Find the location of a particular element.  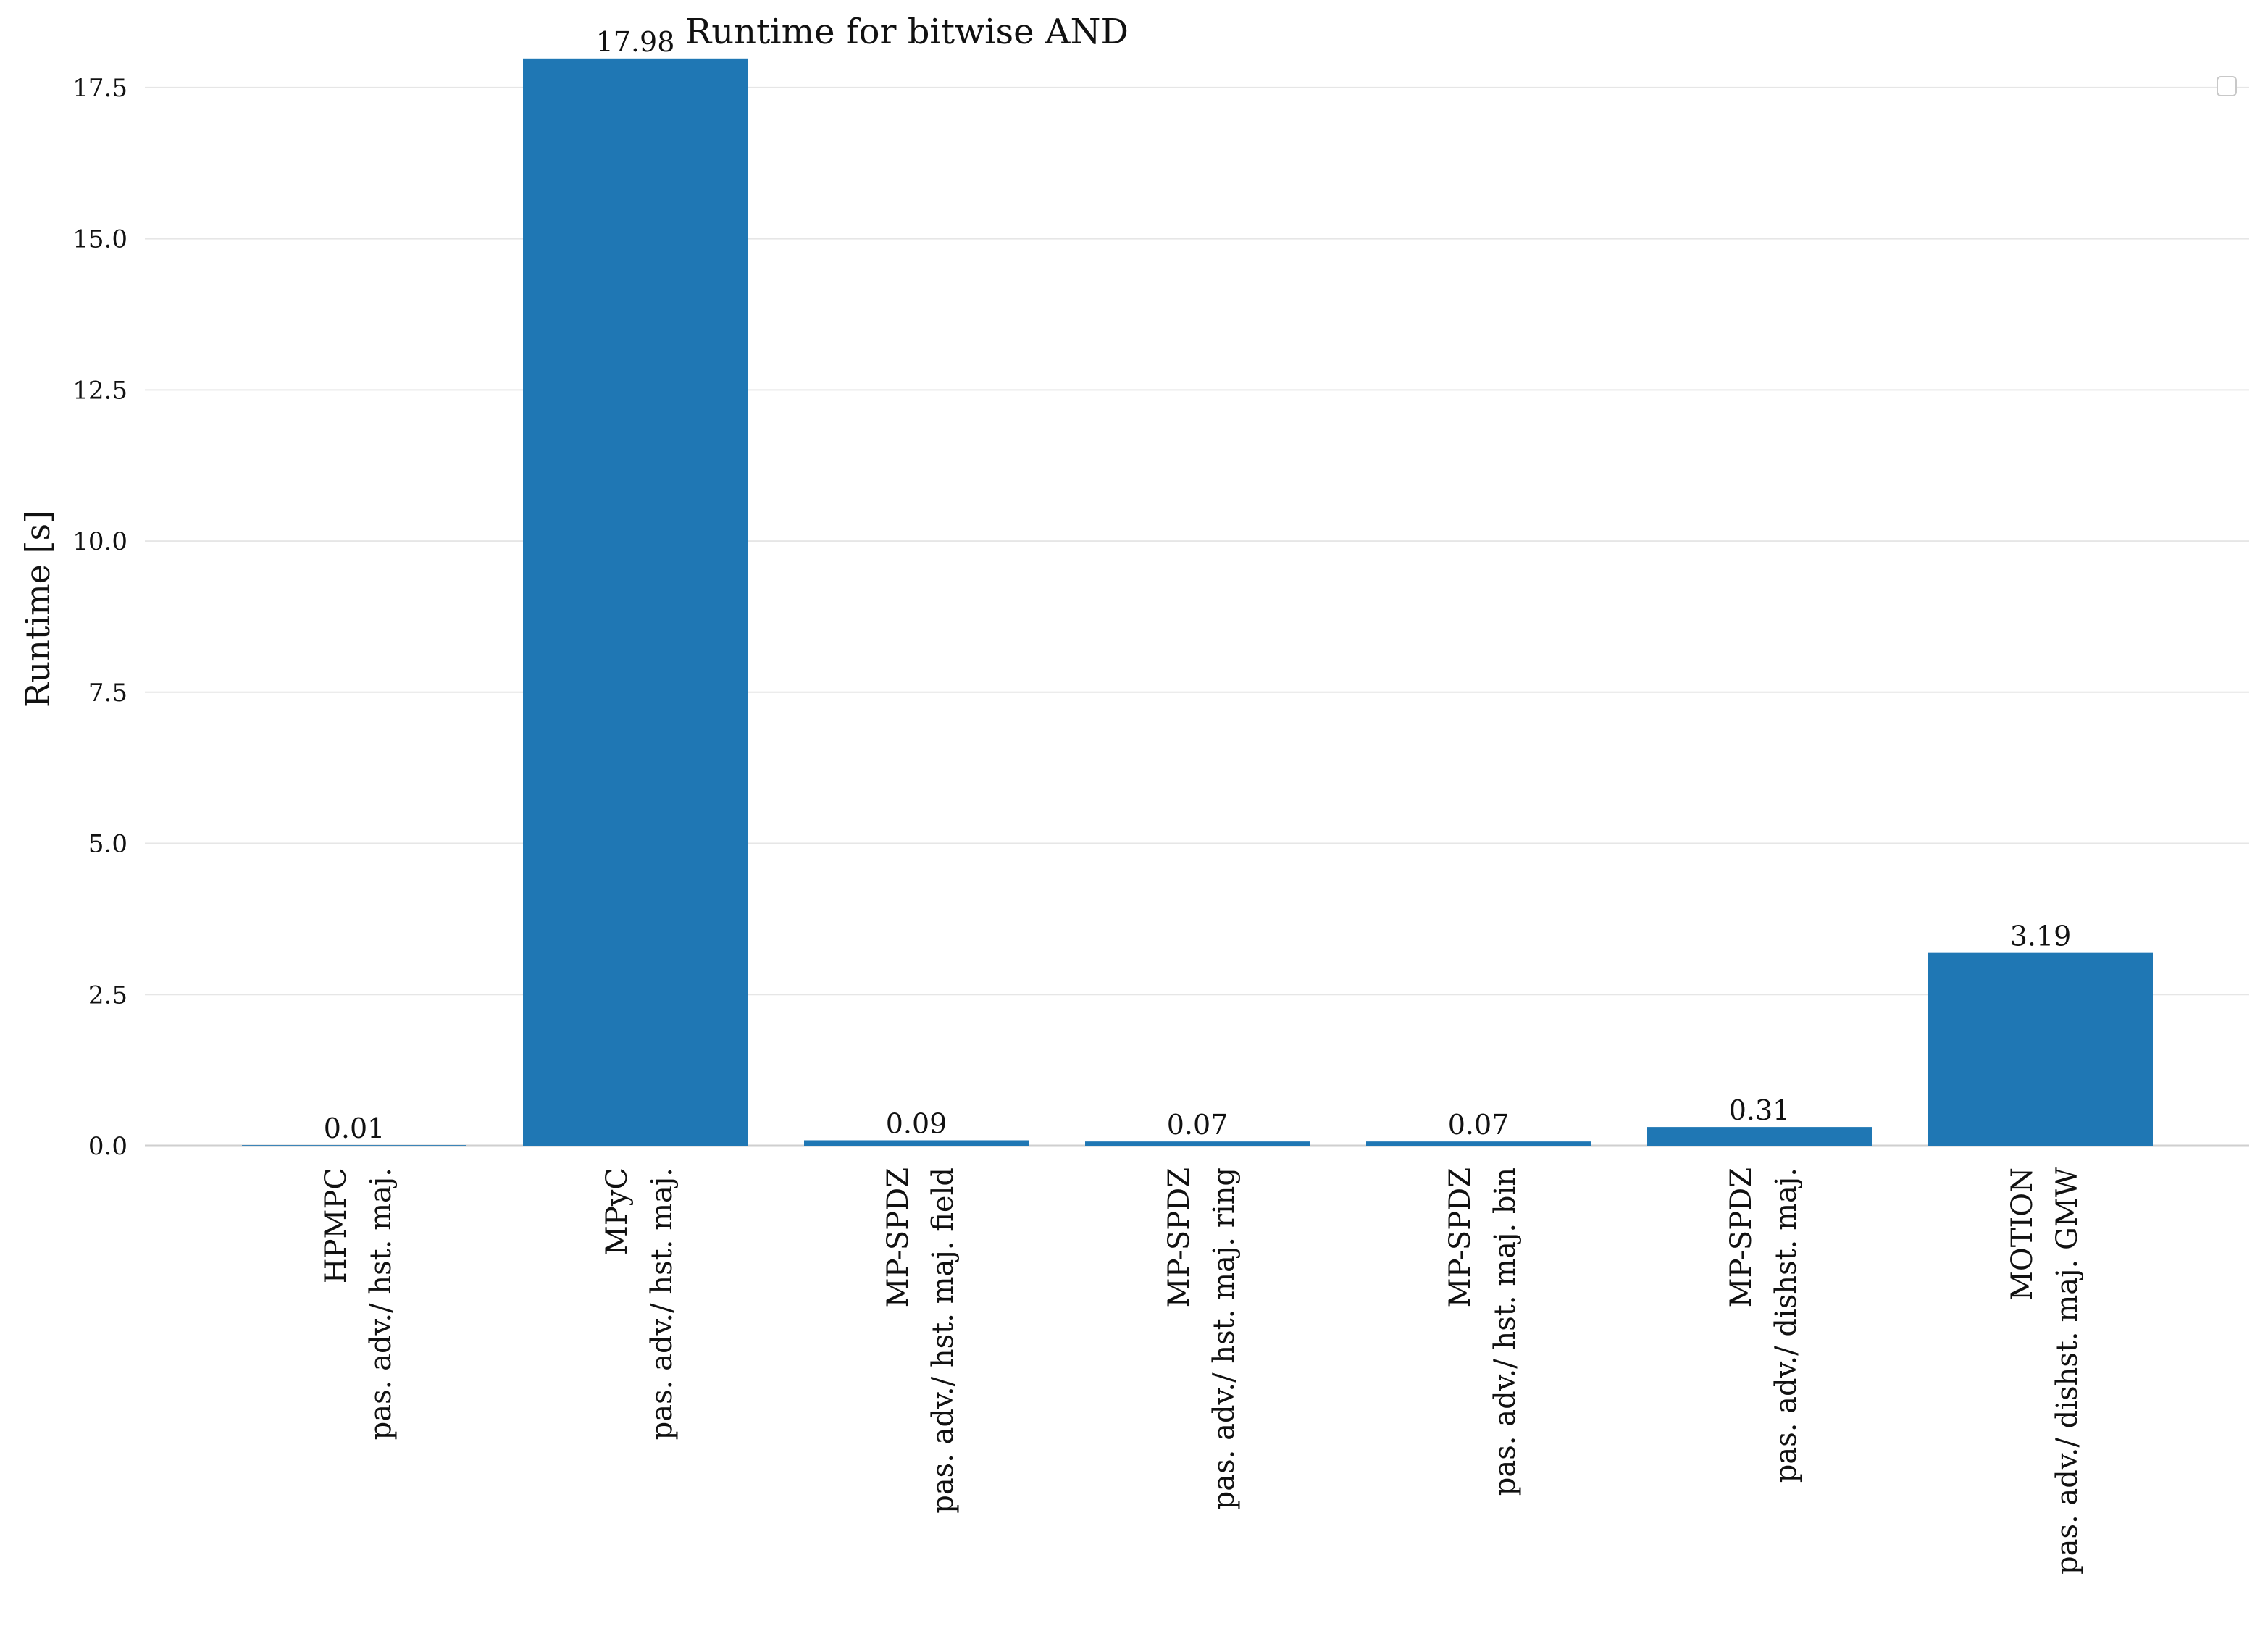

y-tick-label: 15.0 is located at coordinates (99, 239).